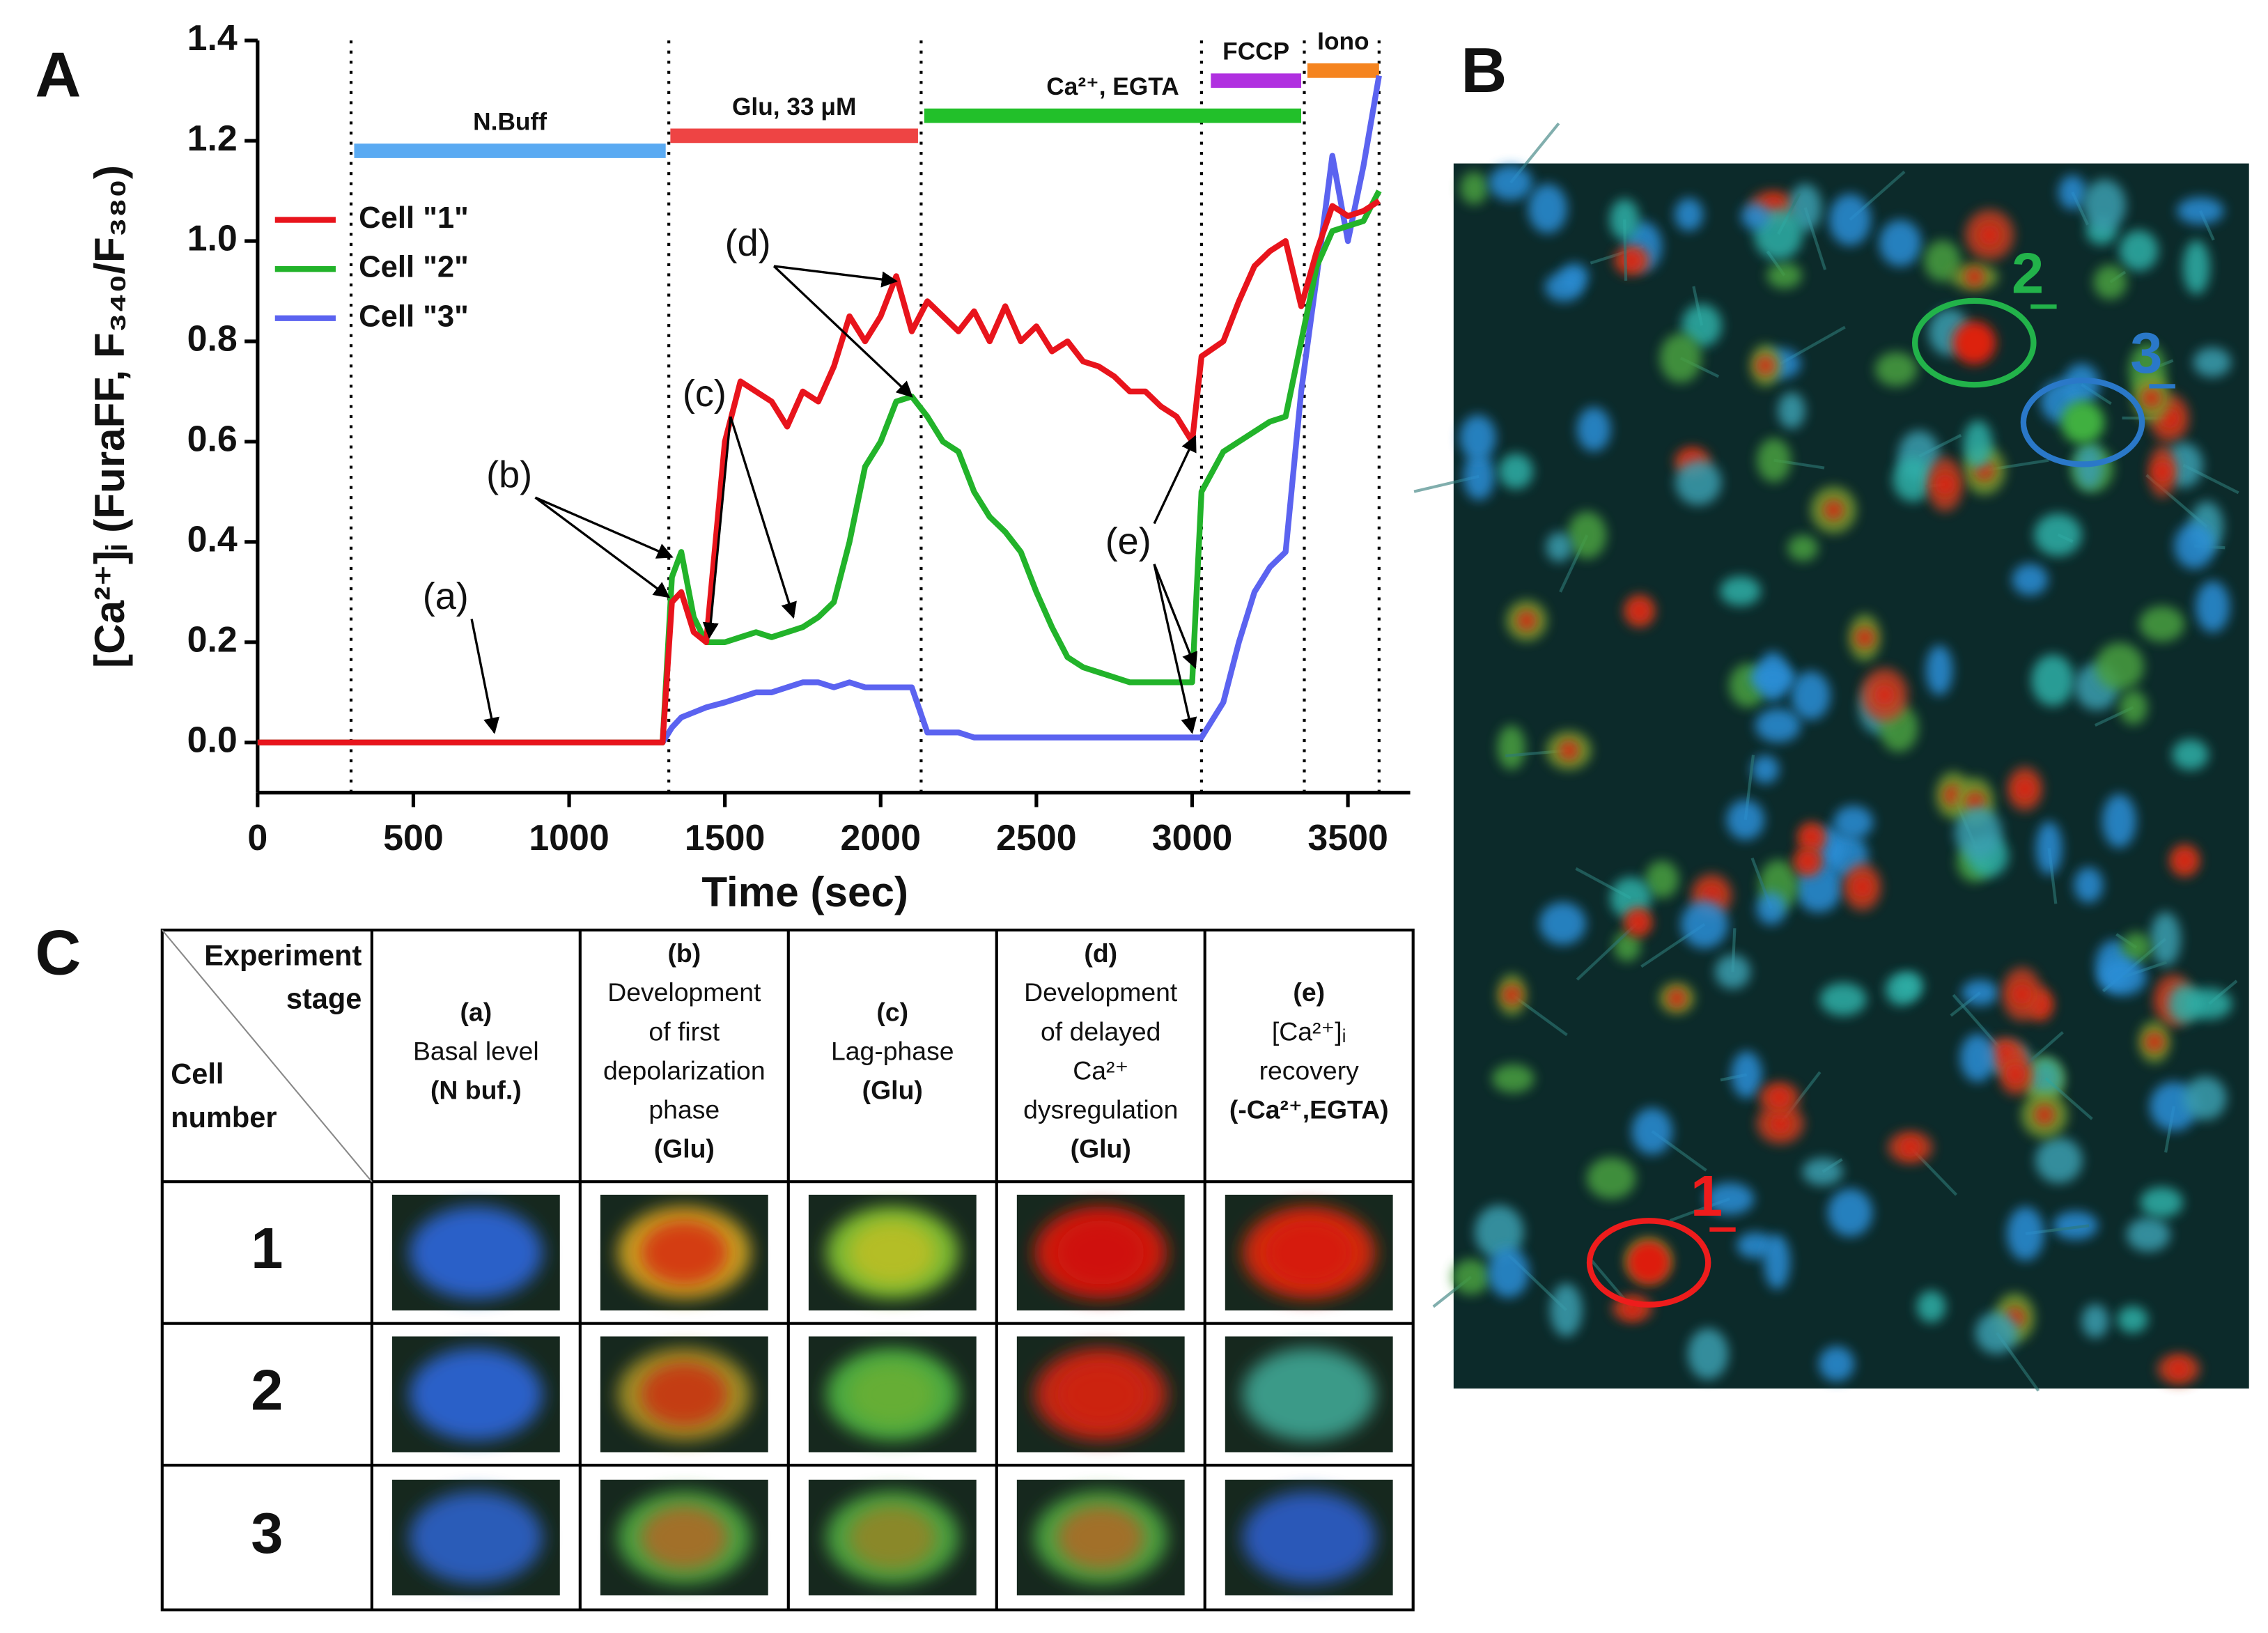 The height and width of the screenshot is (1633, 2268). What do you see at coordinates (212, 238) in the screenshot?
I see `y-tick-label: 1.0` at bounding box center [212, 238].